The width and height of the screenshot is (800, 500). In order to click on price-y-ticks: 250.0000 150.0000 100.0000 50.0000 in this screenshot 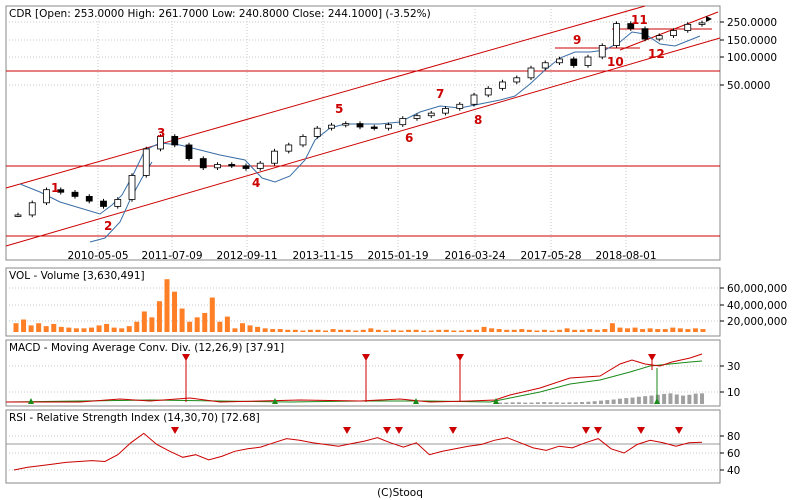, I will do `click(748, 54)`.